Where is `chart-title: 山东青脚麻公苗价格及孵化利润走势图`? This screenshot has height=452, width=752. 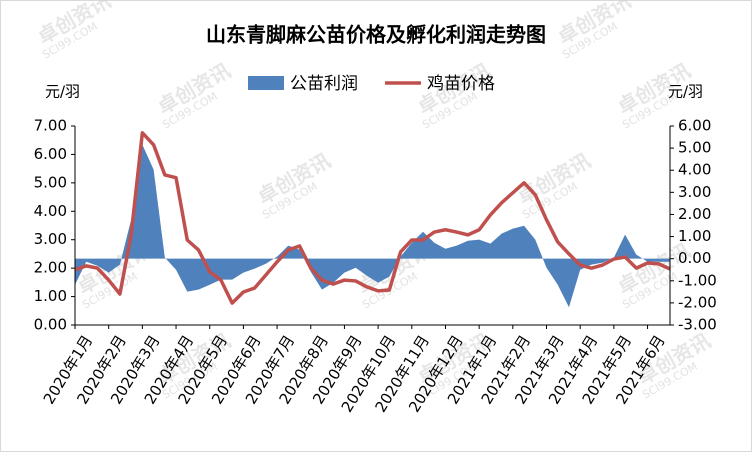
chart-title: 山东青脚麻公苗价格及孵化利润走势图 is located at coordinates (376, 35).